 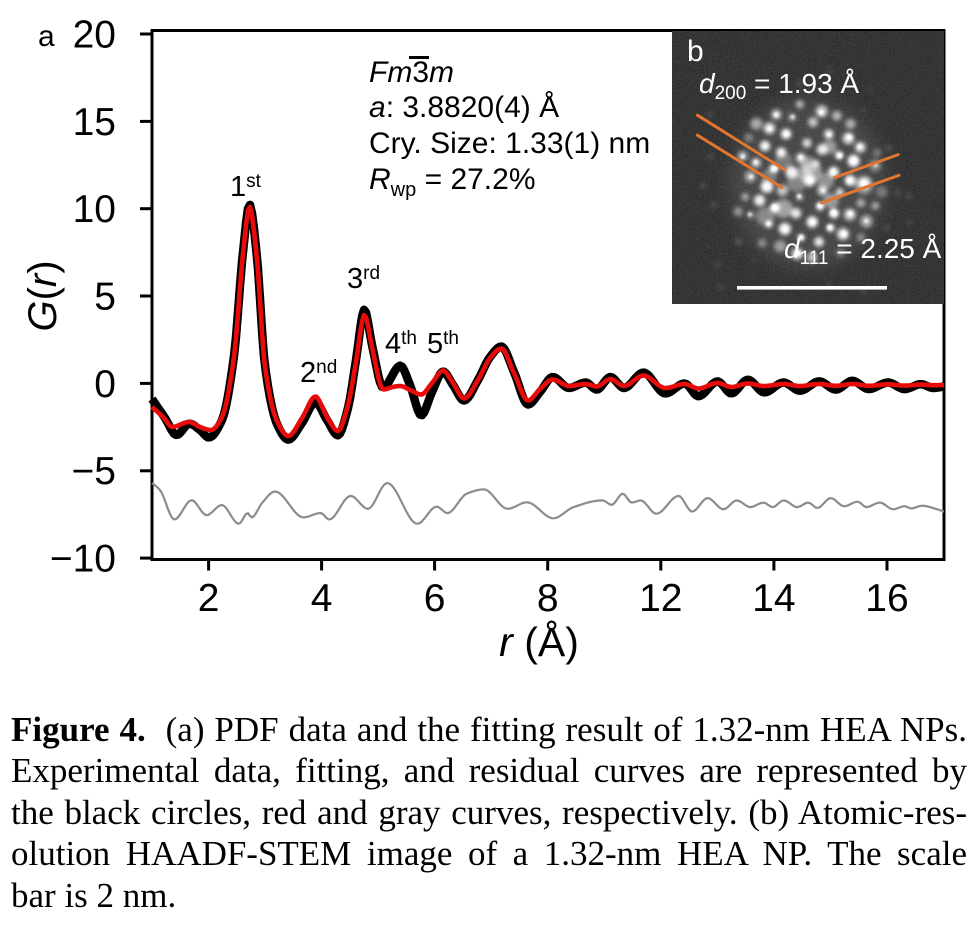 I want to click on svg-text: d200 = 1.93 Å, so click(x=779, y=86).